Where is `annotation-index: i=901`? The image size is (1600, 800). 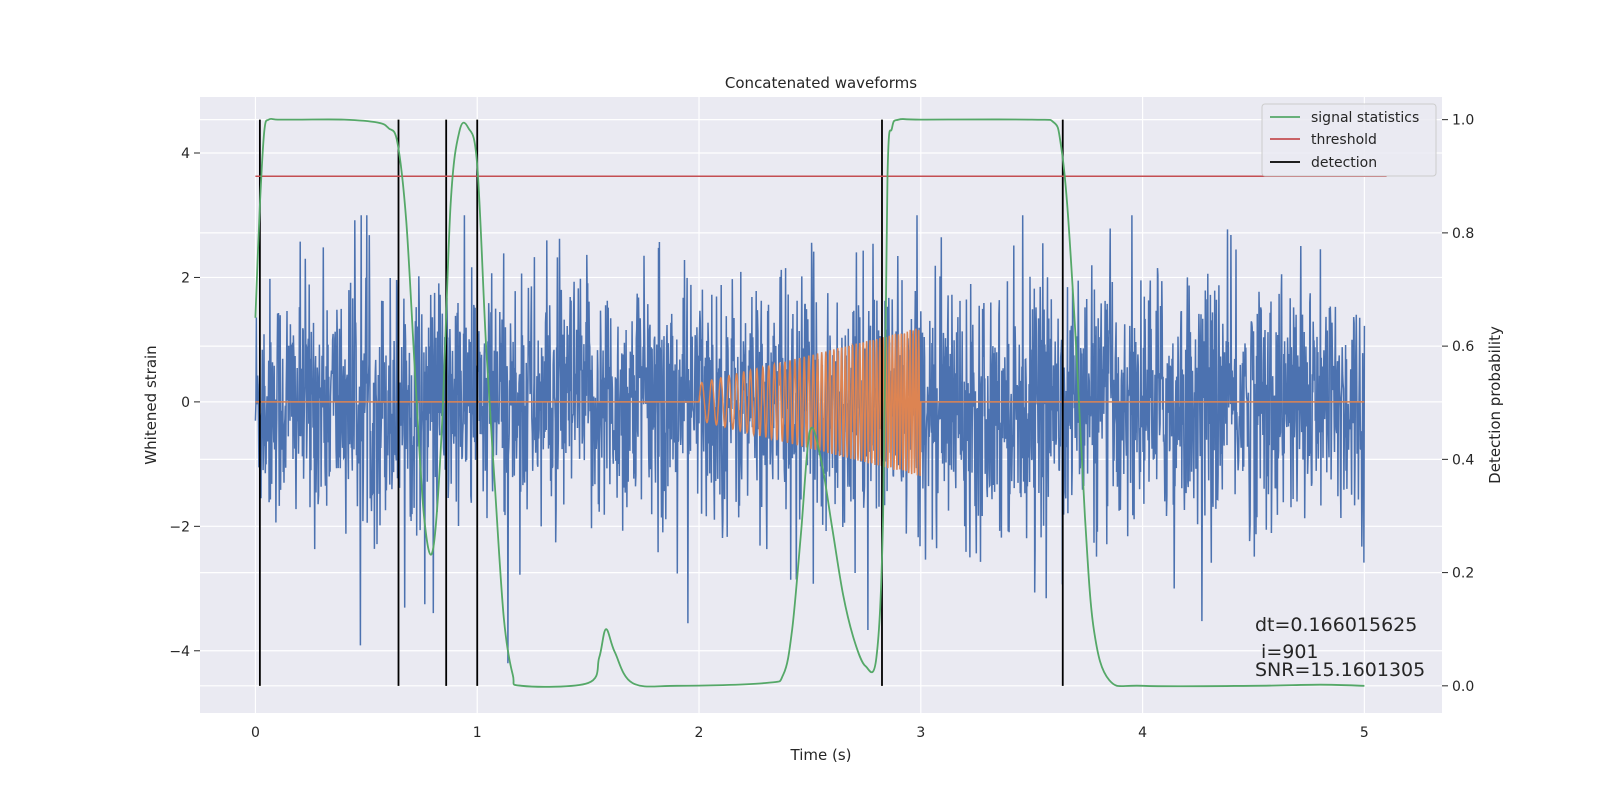
annotation-index: i=901 is located at coordinates (1287, 652).